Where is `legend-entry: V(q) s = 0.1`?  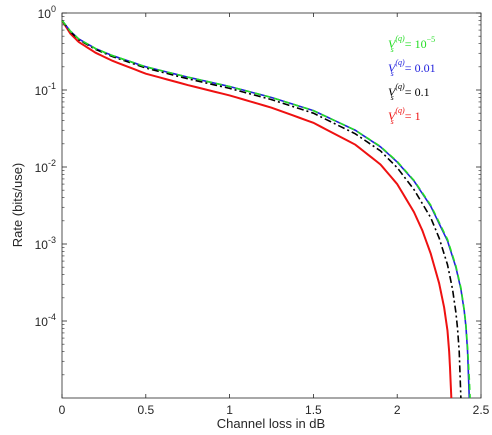 legend-entry: V(q) s = 0.1 is located at coordinates (409, 92).